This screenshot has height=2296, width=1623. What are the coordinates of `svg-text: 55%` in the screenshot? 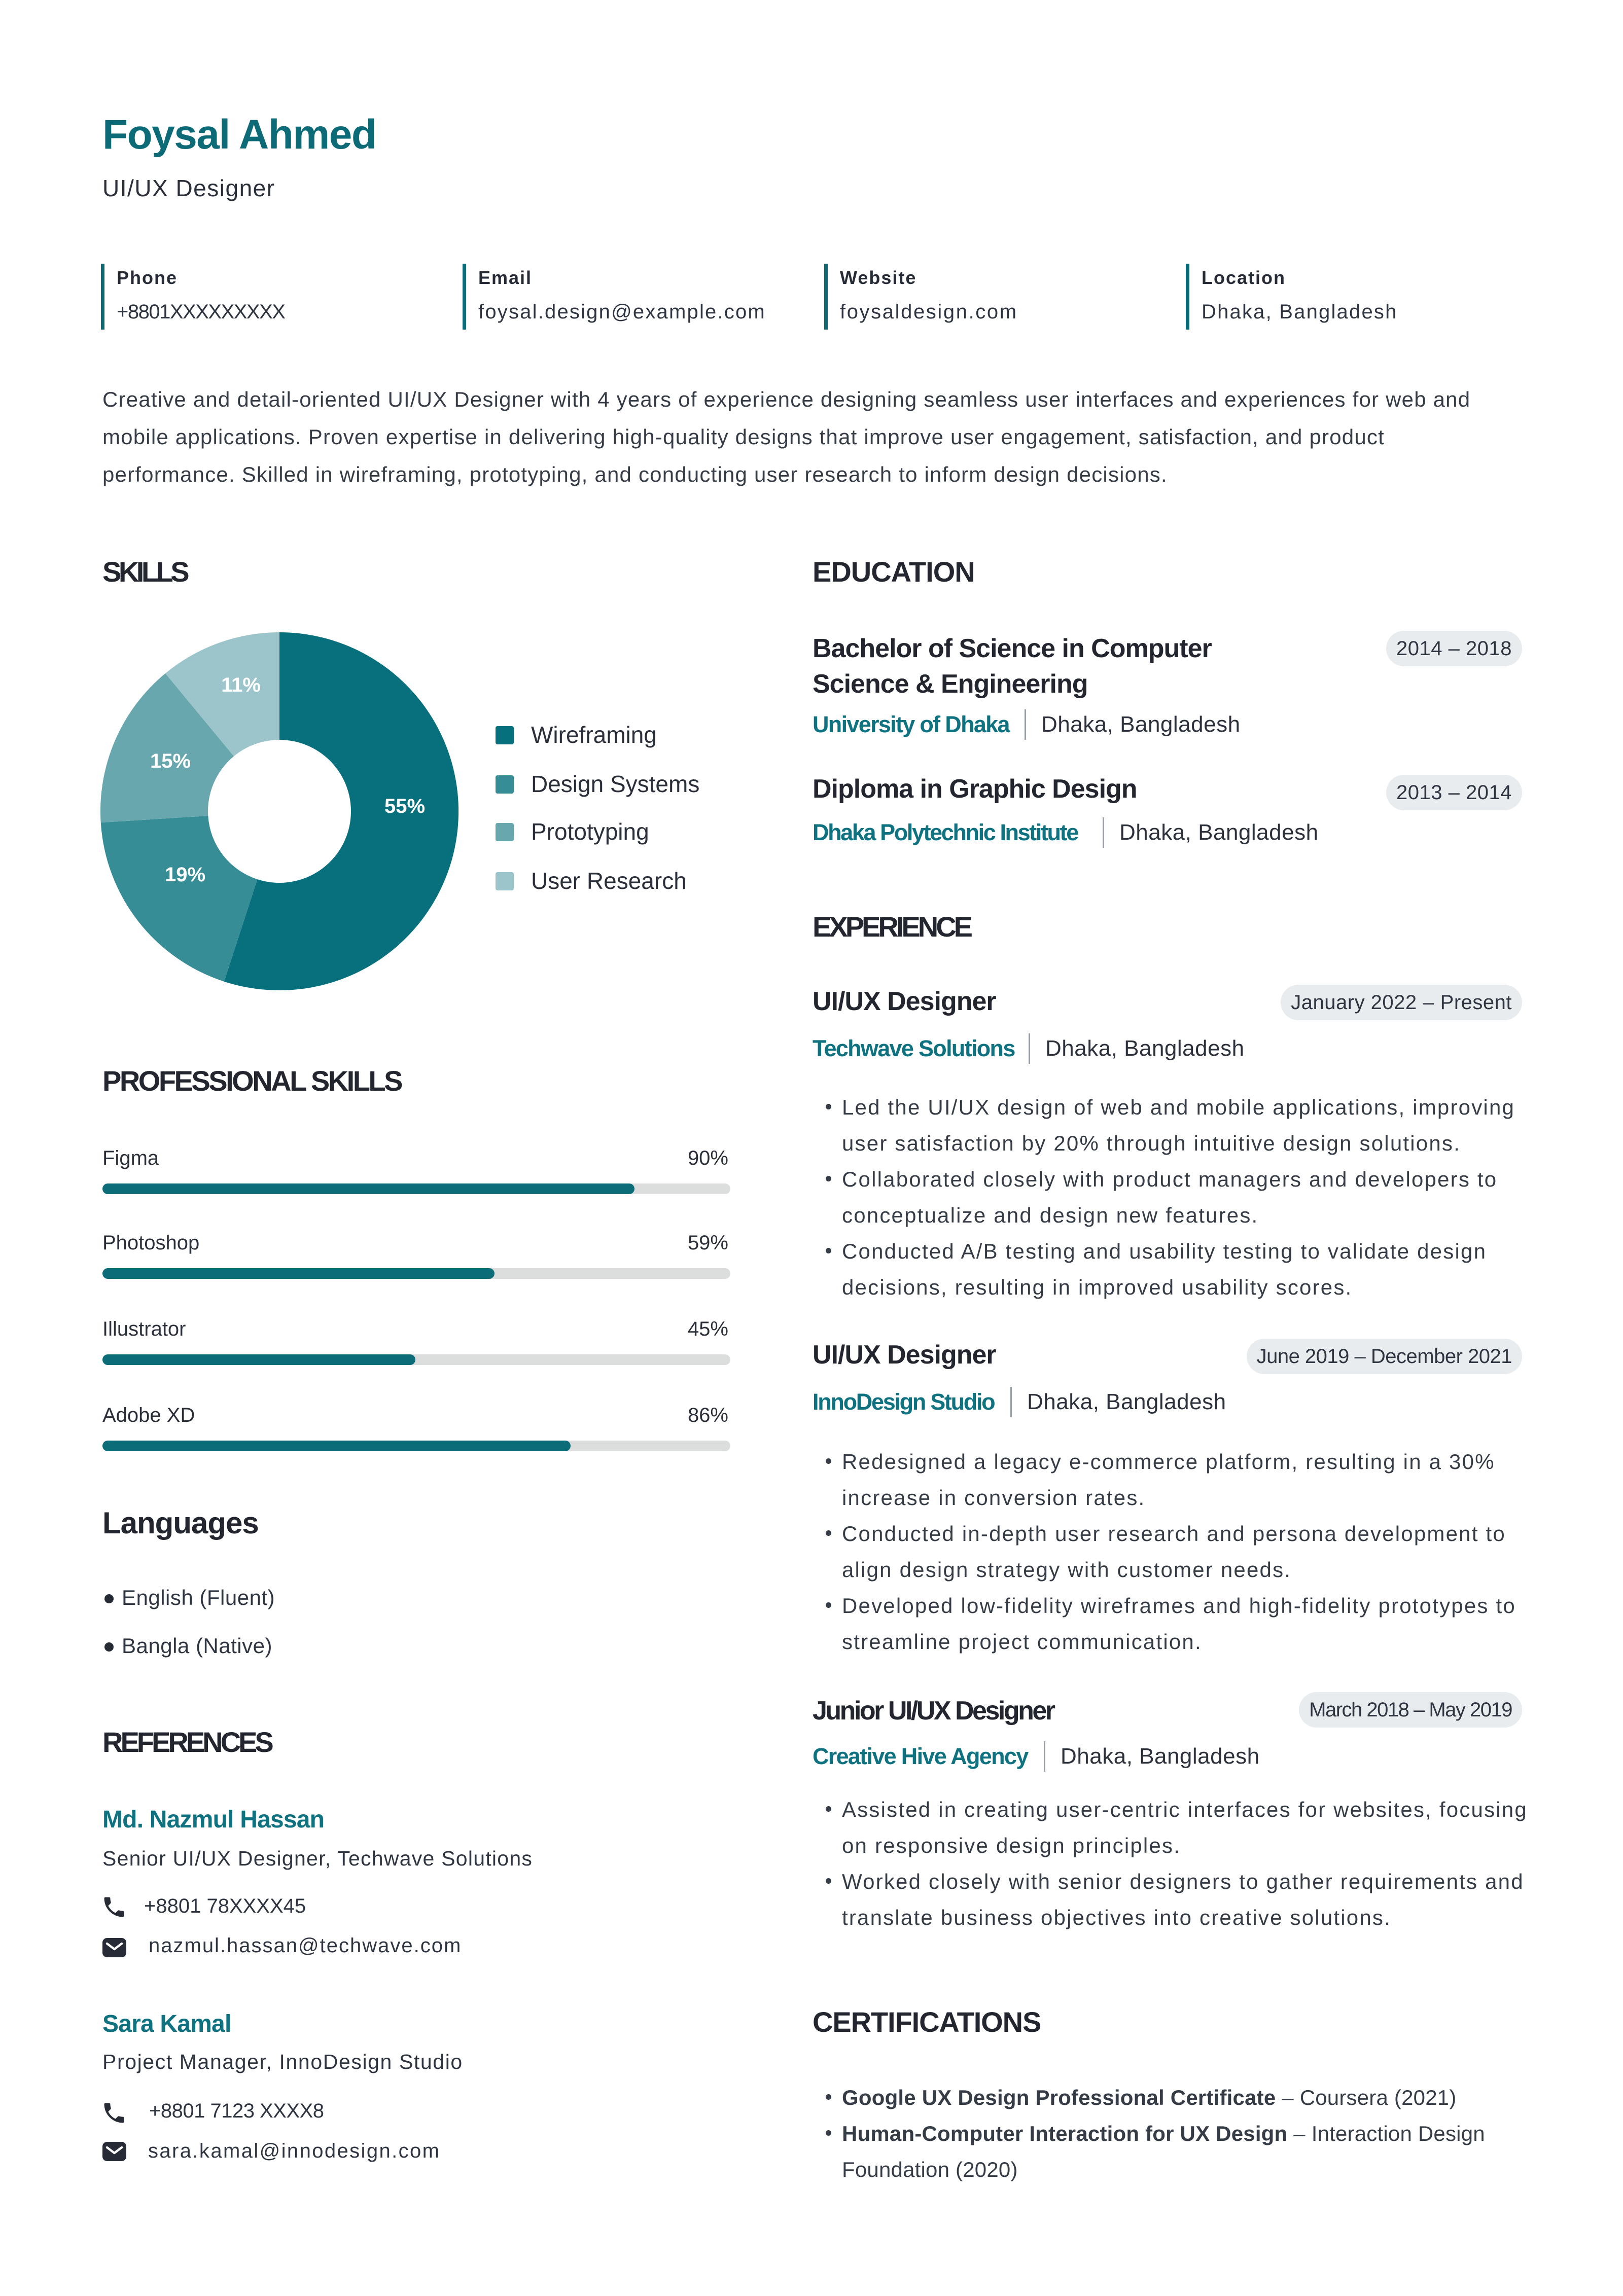 It's located at (404, 806).